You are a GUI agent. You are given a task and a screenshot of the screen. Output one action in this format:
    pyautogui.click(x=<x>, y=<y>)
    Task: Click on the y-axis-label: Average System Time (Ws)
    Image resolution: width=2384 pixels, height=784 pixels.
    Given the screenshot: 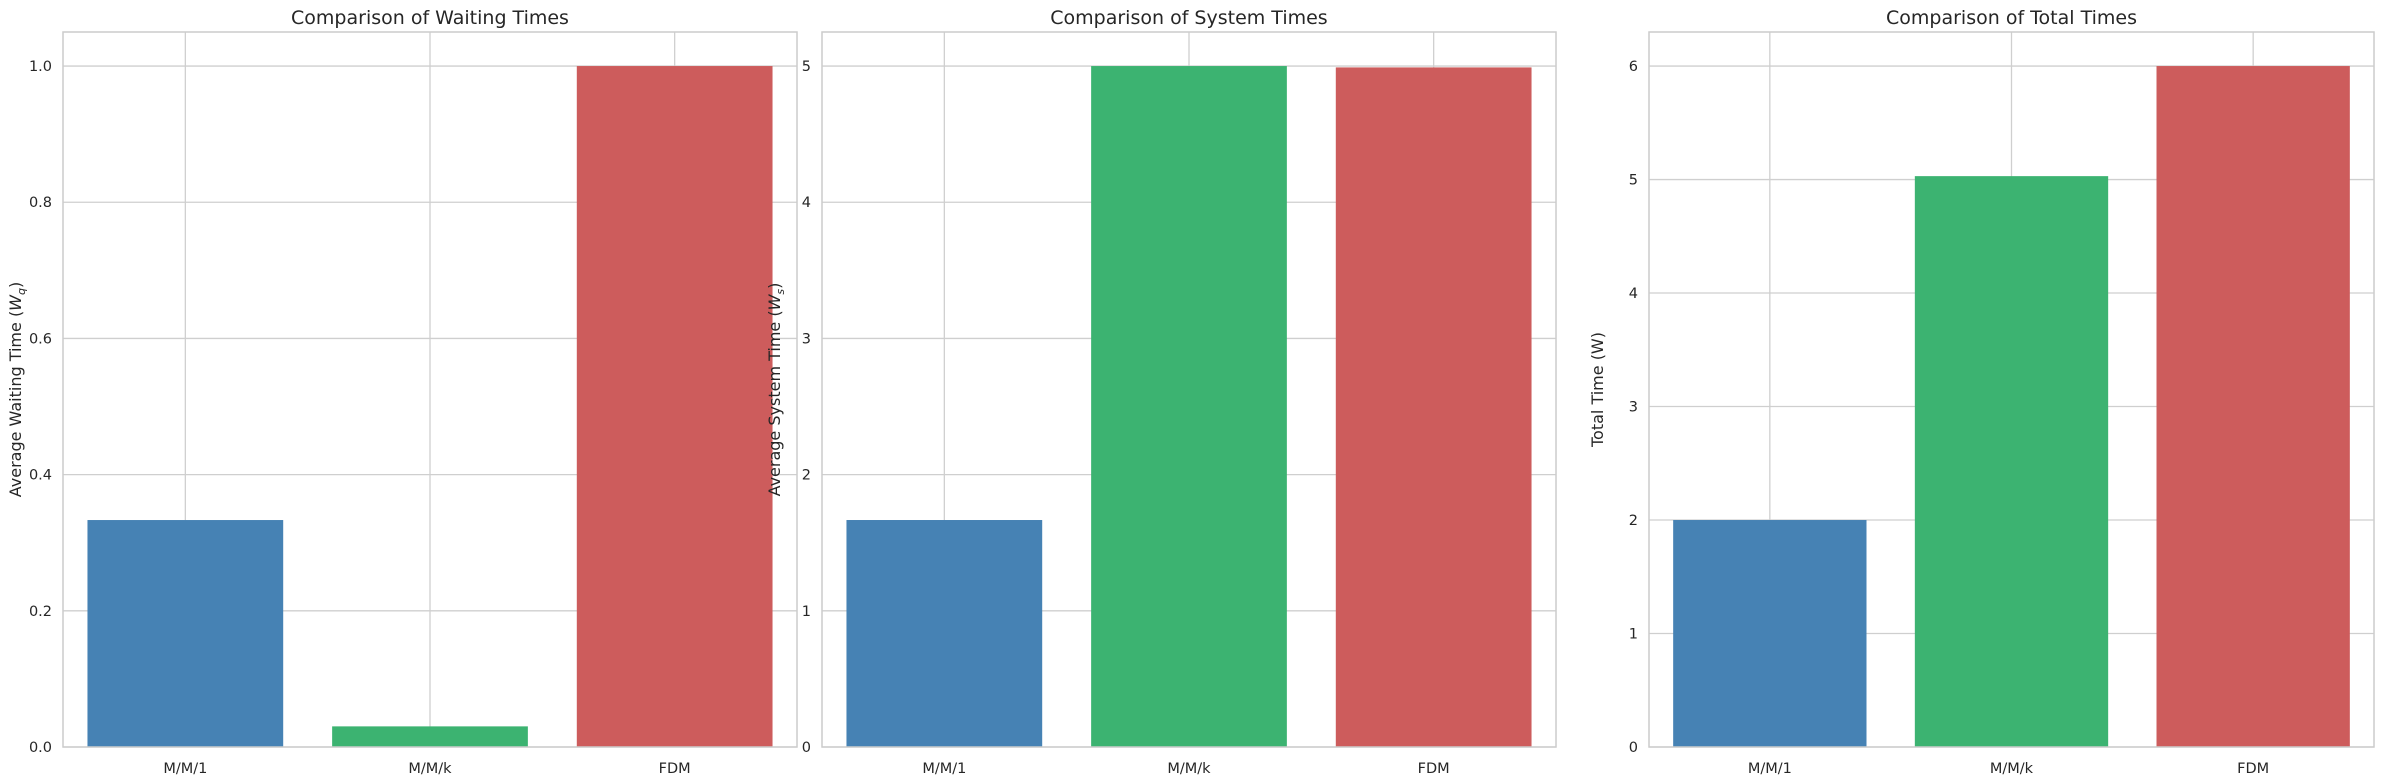 What is the action you would take?
    pyautogui.click(x=776, y=390)
    